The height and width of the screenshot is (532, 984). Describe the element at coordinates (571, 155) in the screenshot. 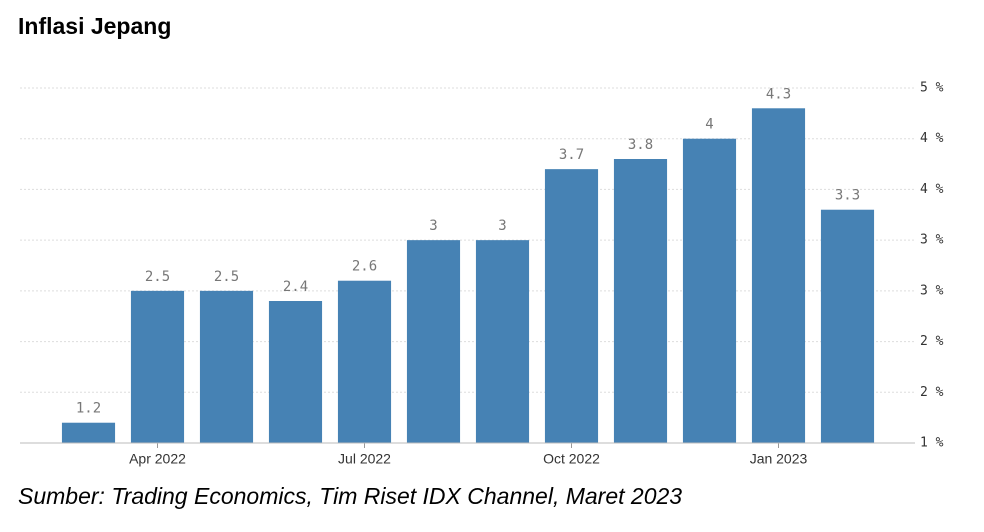

I see `value-label: 3.7` at that location.